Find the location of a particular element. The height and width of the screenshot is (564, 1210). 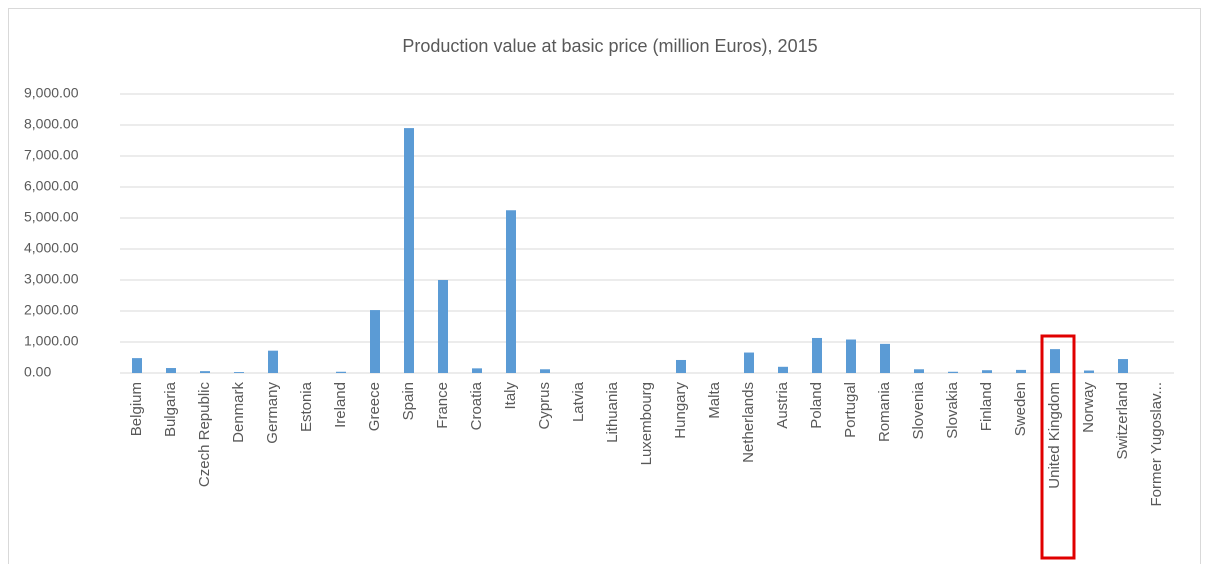

x-tick-label: France is located at coordinates (442, 405).